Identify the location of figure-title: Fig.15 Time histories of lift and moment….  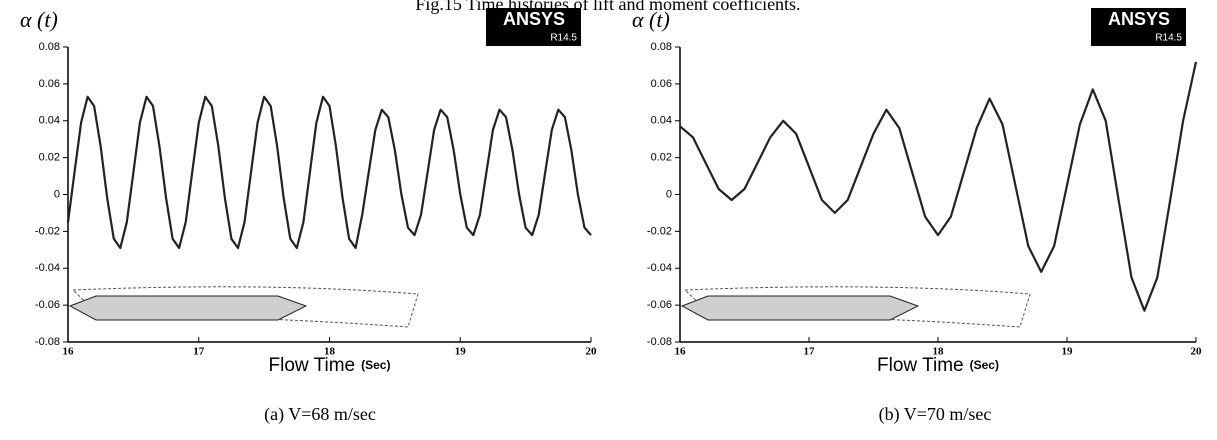
(607, 7).